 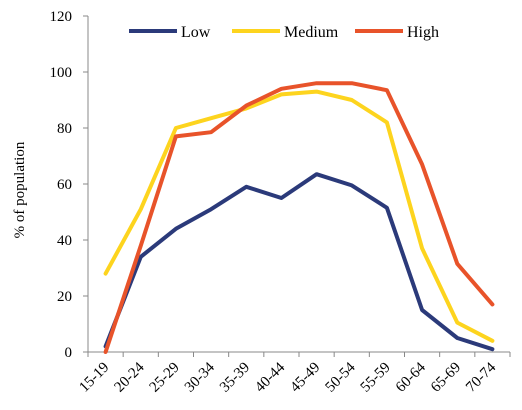 I want to click on y-tick-label: 0, so click(x=69, y=353).